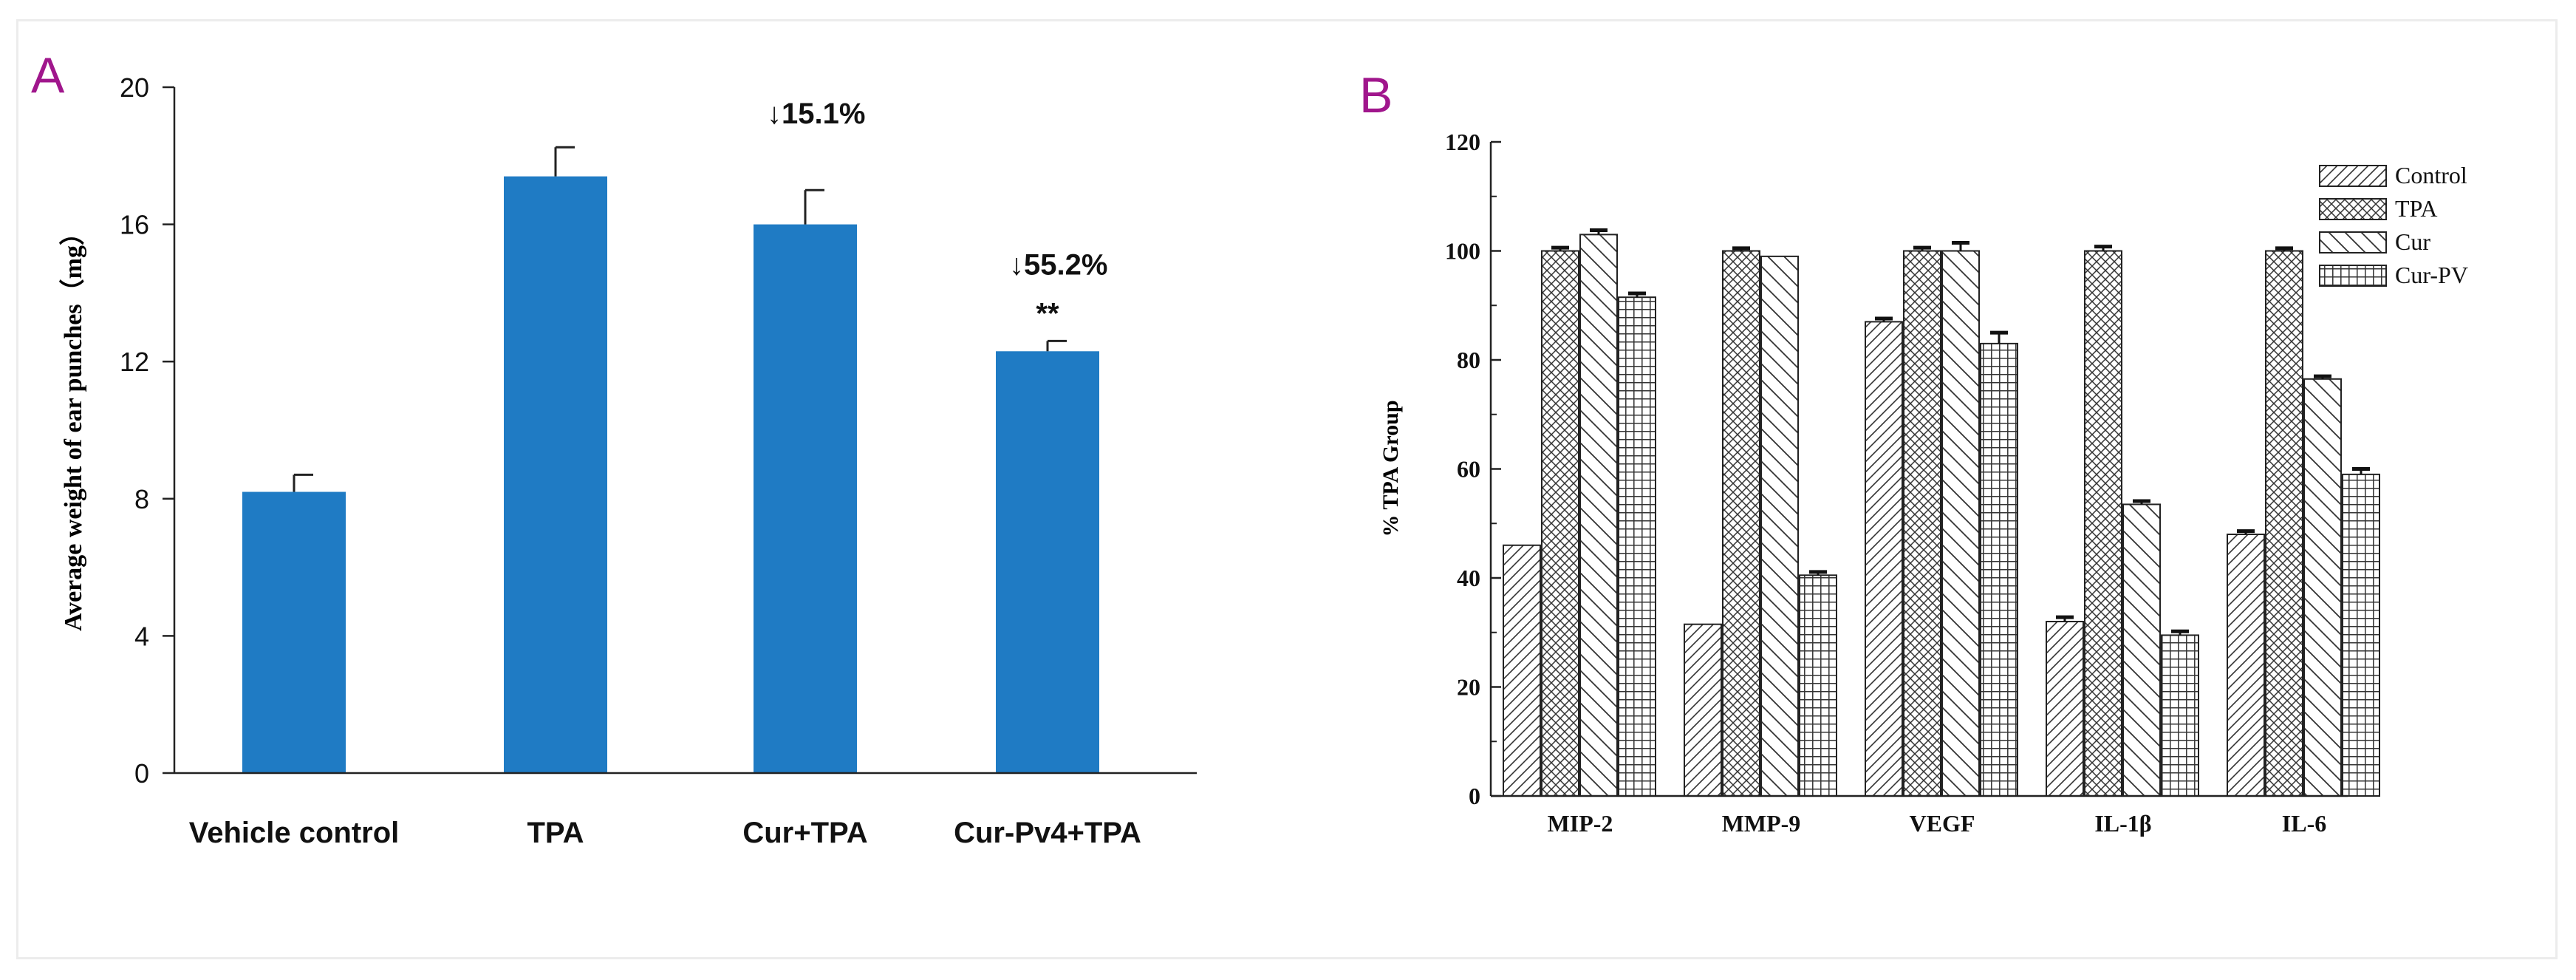 The image size is (2576, 980). What do you see at coordinates (295, 833) in the screenshot?
I see `panel-a-category-label: Vehicle control` at bounding box center [295, 833].